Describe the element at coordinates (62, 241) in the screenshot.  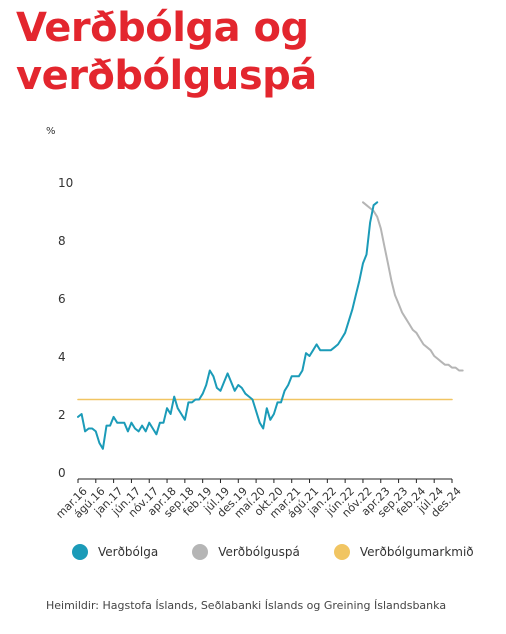
I see `y-tick-label: 8` at that location.